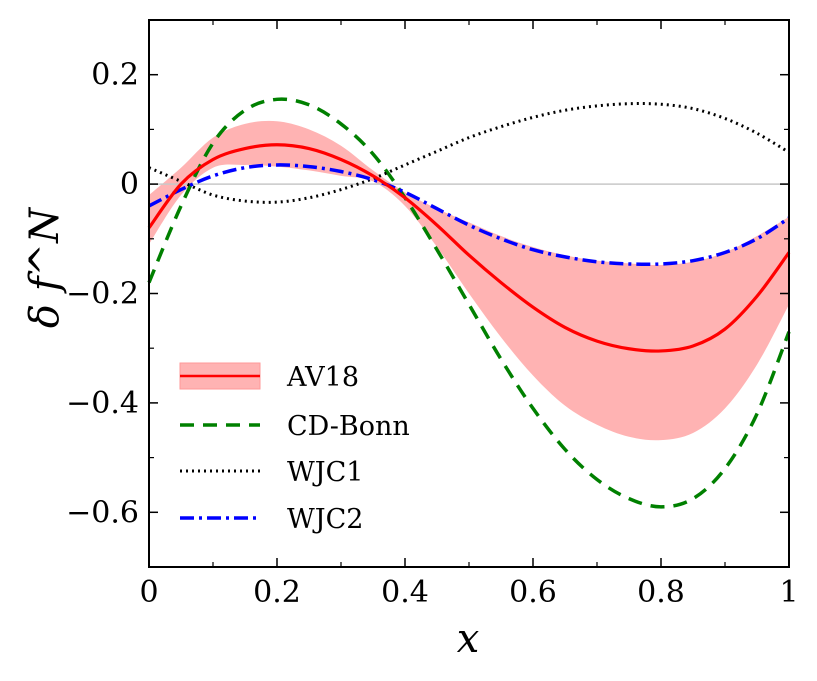 This screenshot has height=681, width=817. I want to click on y-tick-label: −0.4, so click(102, 403).